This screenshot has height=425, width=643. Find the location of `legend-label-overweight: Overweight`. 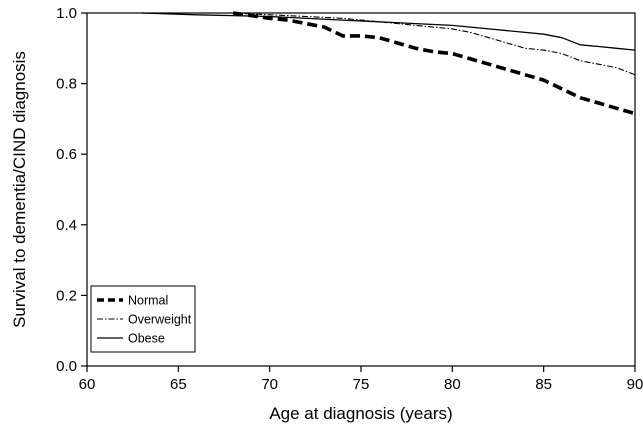

legend-label-overweight: Overweight is located at coordinates (160, 320).